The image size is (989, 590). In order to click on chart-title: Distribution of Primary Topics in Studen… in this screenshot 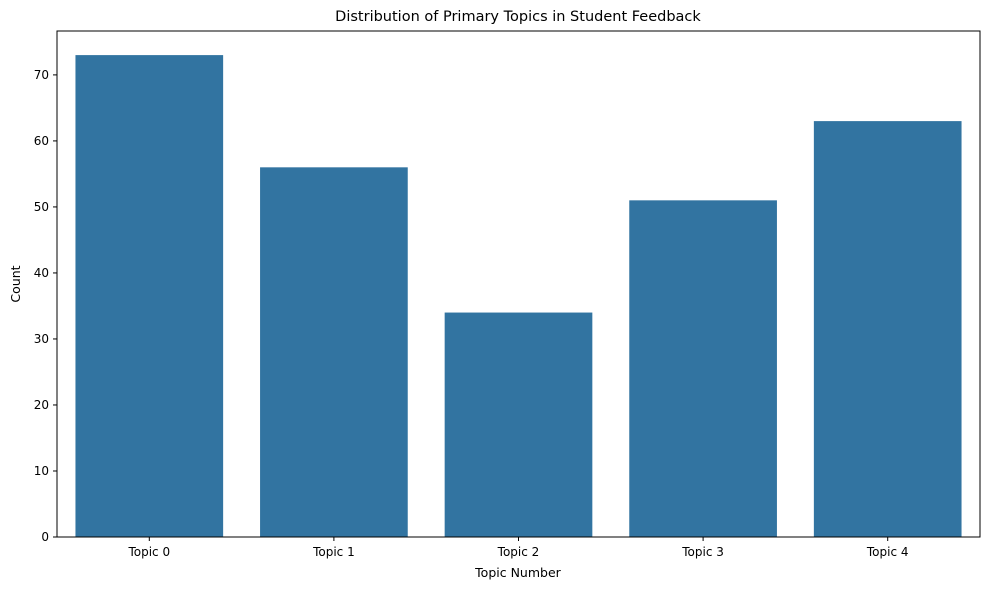, I will do `click(518, 17)`.